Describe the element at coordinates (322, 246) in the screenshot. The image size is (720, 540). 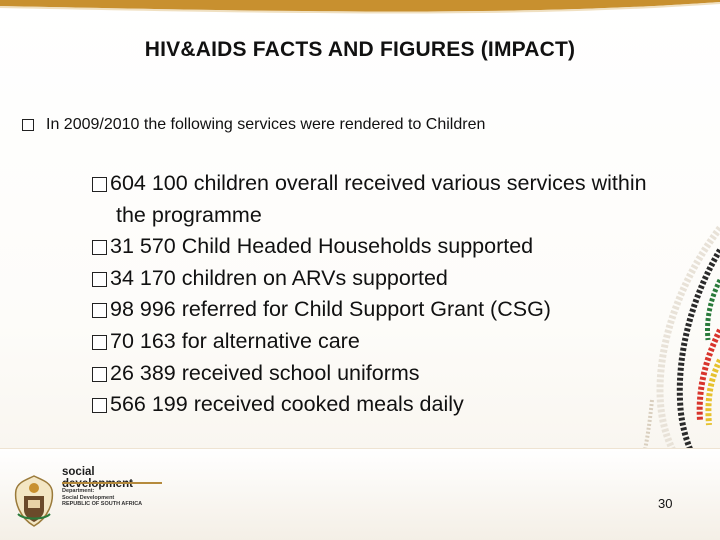
I see `bullet-text: 31 570 Child Headed Households supported` at that location.